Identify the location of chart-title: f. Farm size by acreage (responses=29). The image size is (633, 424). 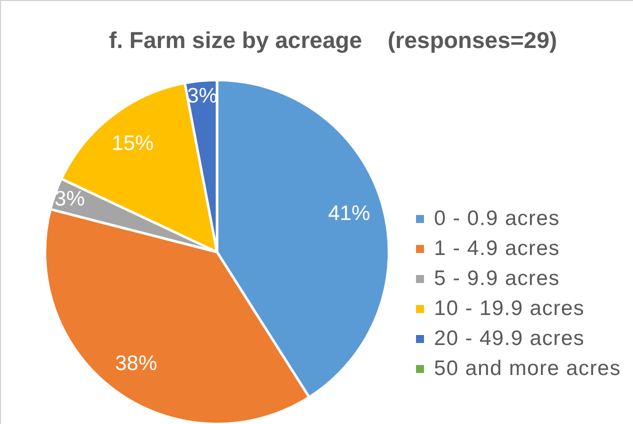
(333, 40).